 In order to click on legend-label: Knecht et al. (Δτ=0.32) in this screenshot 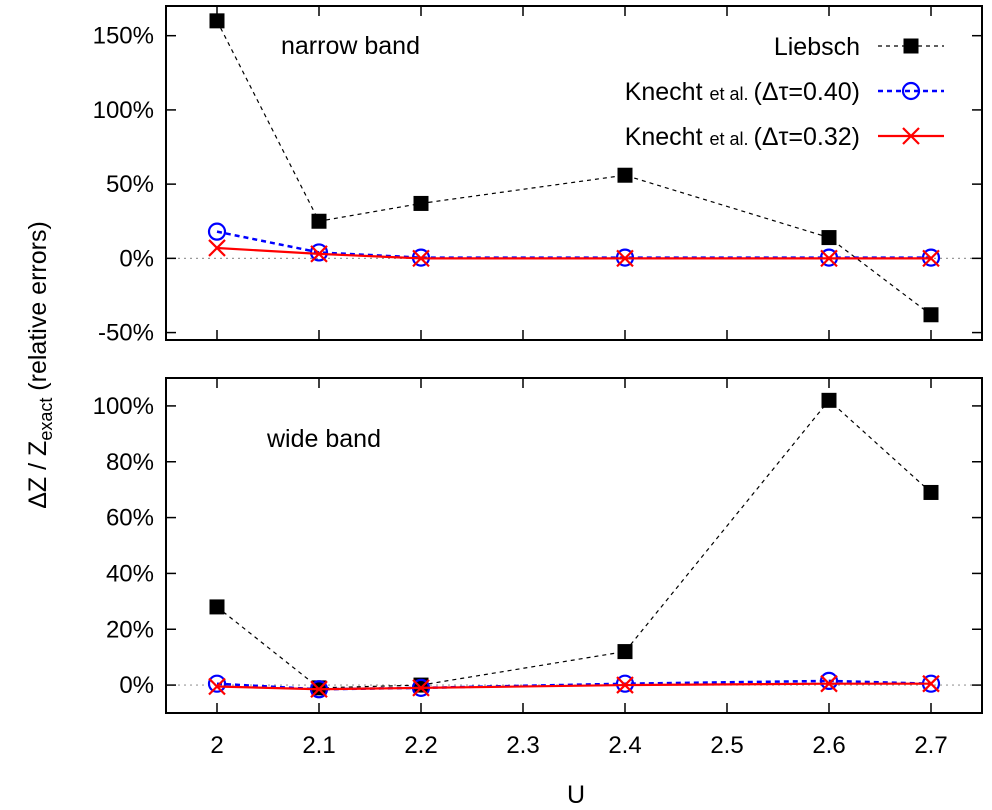, I will do `click(742, 137)`.